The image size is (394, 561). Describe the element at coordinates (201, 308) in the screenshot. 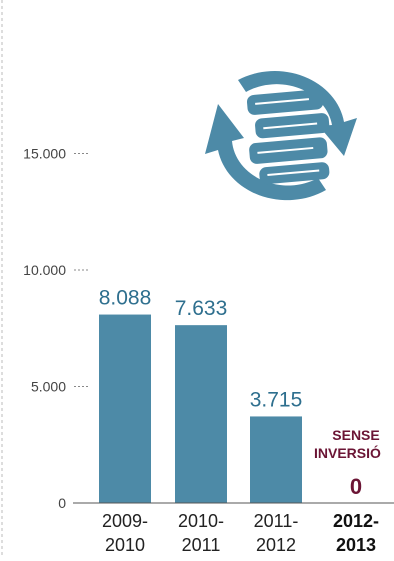

I see `bar-value-label: 7.633` at that location.